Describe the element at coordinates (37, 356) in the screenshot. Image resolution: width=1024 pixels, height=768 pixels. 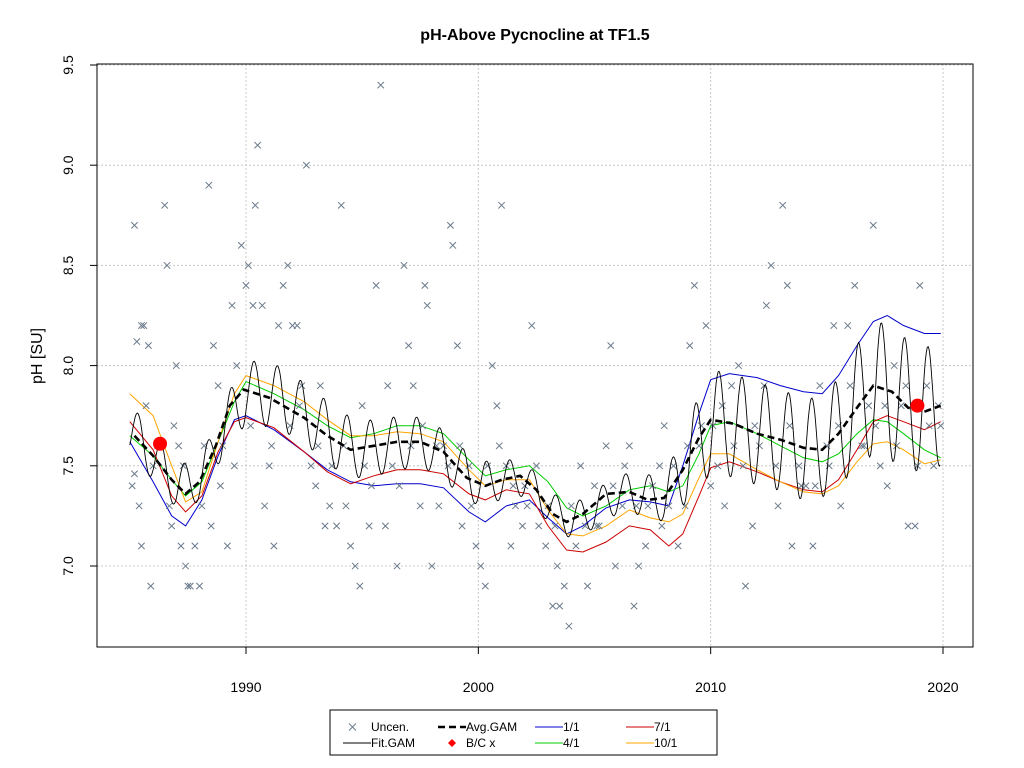
I see `y-axis-label: pH [SU]` at that location.